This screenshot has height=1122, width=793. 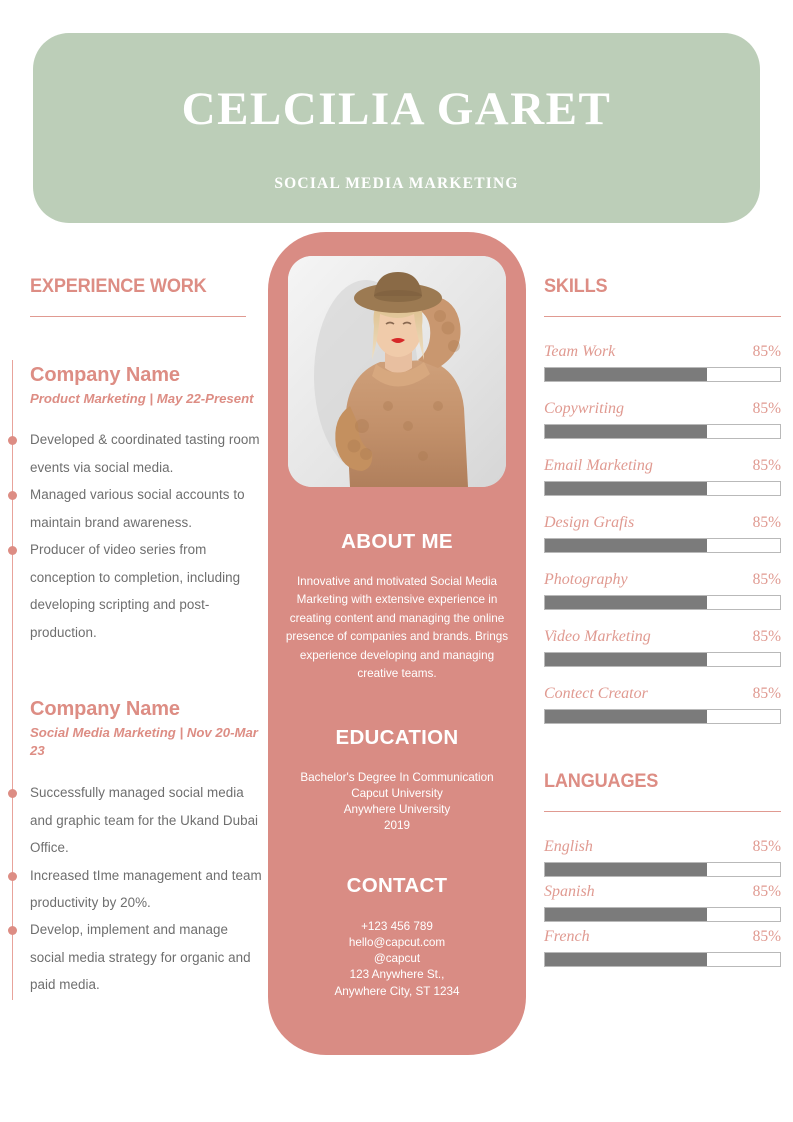 What do you see at coordinates (568, 846) in the screenshot?
I see `skill-label: English` at bounding box center [568, 846].